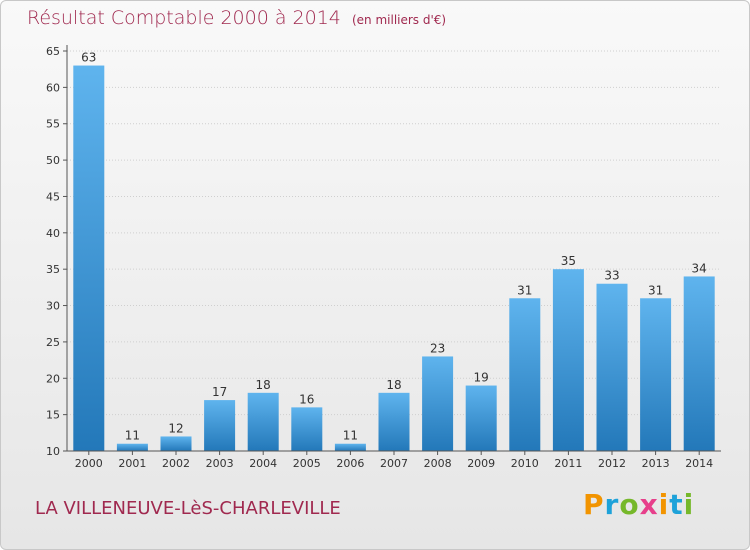  What do you see at coordinates (649, 504) in the screenshot?
I see `logo-letter: x` at bounding box center [649, 504].